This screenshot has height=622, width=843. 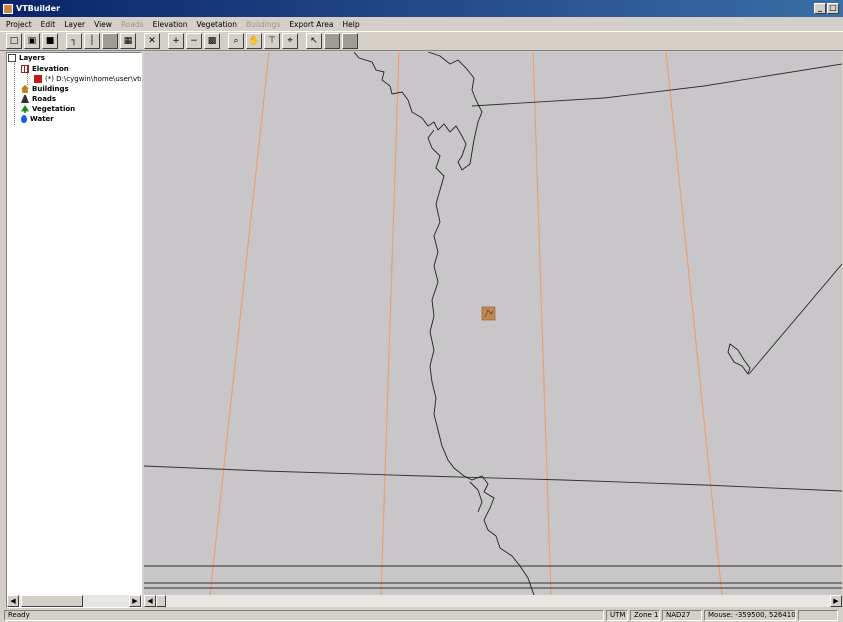 I want to click on distance-icon: ⊤, so click(x=272, y=40).